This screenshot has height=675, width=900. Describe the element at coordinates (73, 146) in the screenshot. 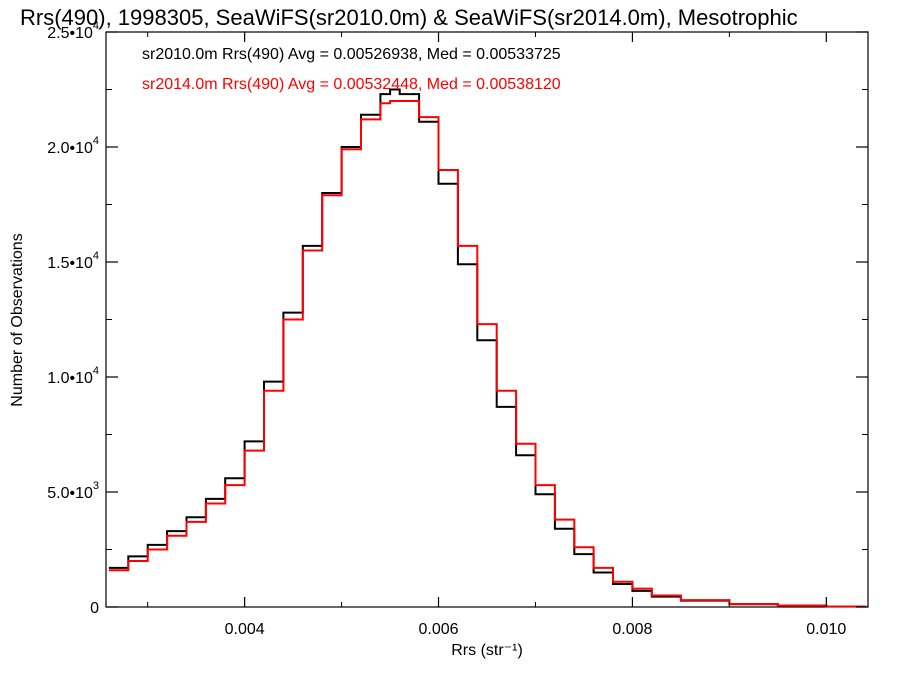

I see `y-tick-label: 2.0•104` at that location.